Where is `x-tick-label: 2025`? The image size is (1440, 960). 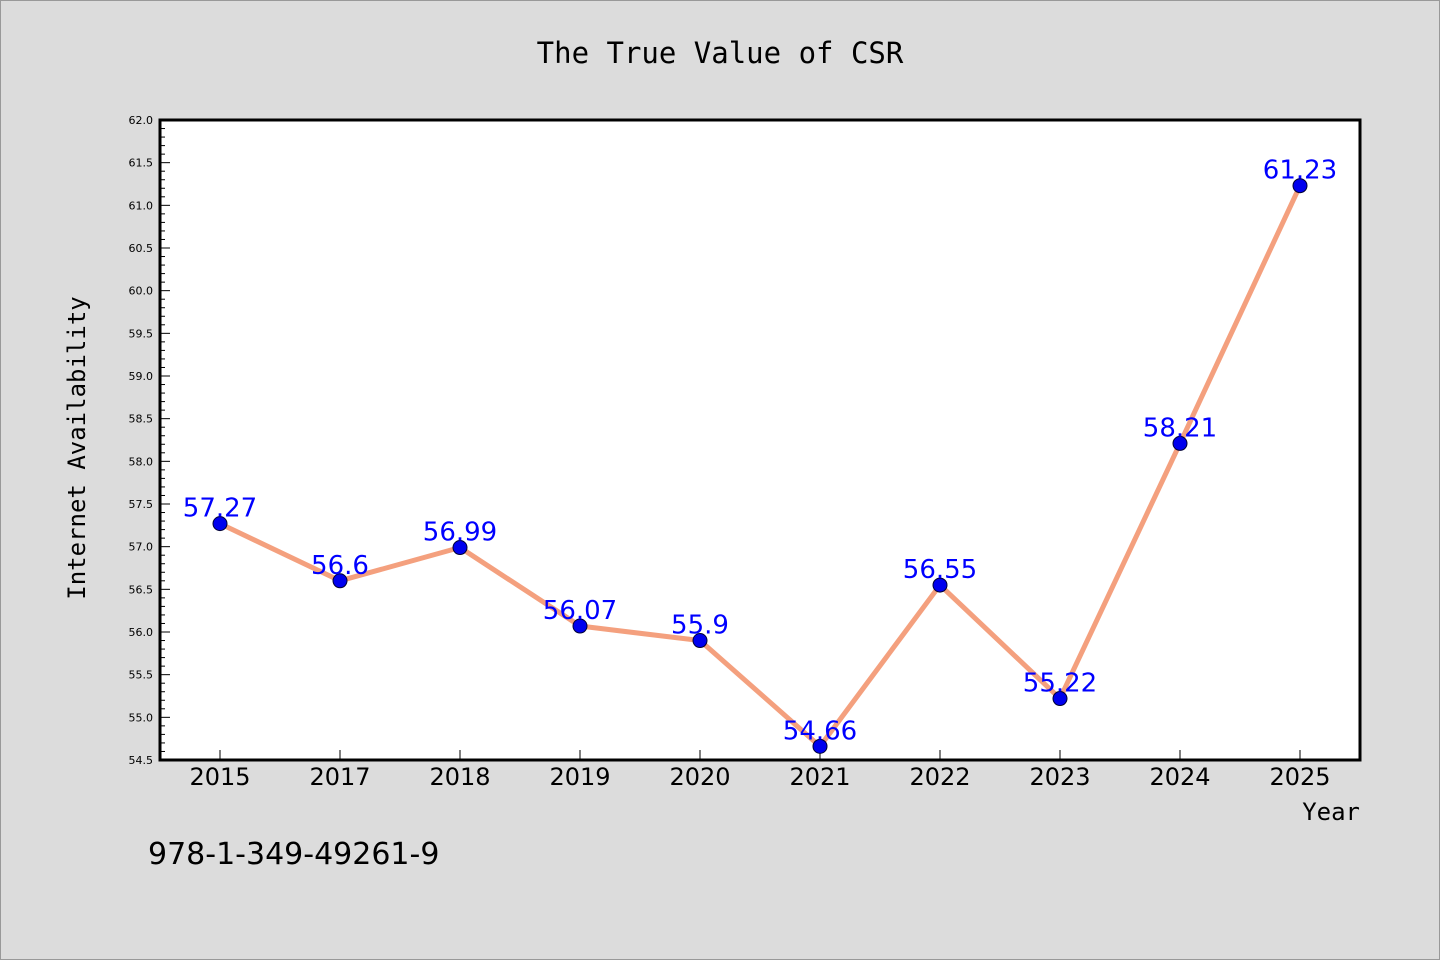
x-tick-label: 2025 is located at coordinates (1299, 777).